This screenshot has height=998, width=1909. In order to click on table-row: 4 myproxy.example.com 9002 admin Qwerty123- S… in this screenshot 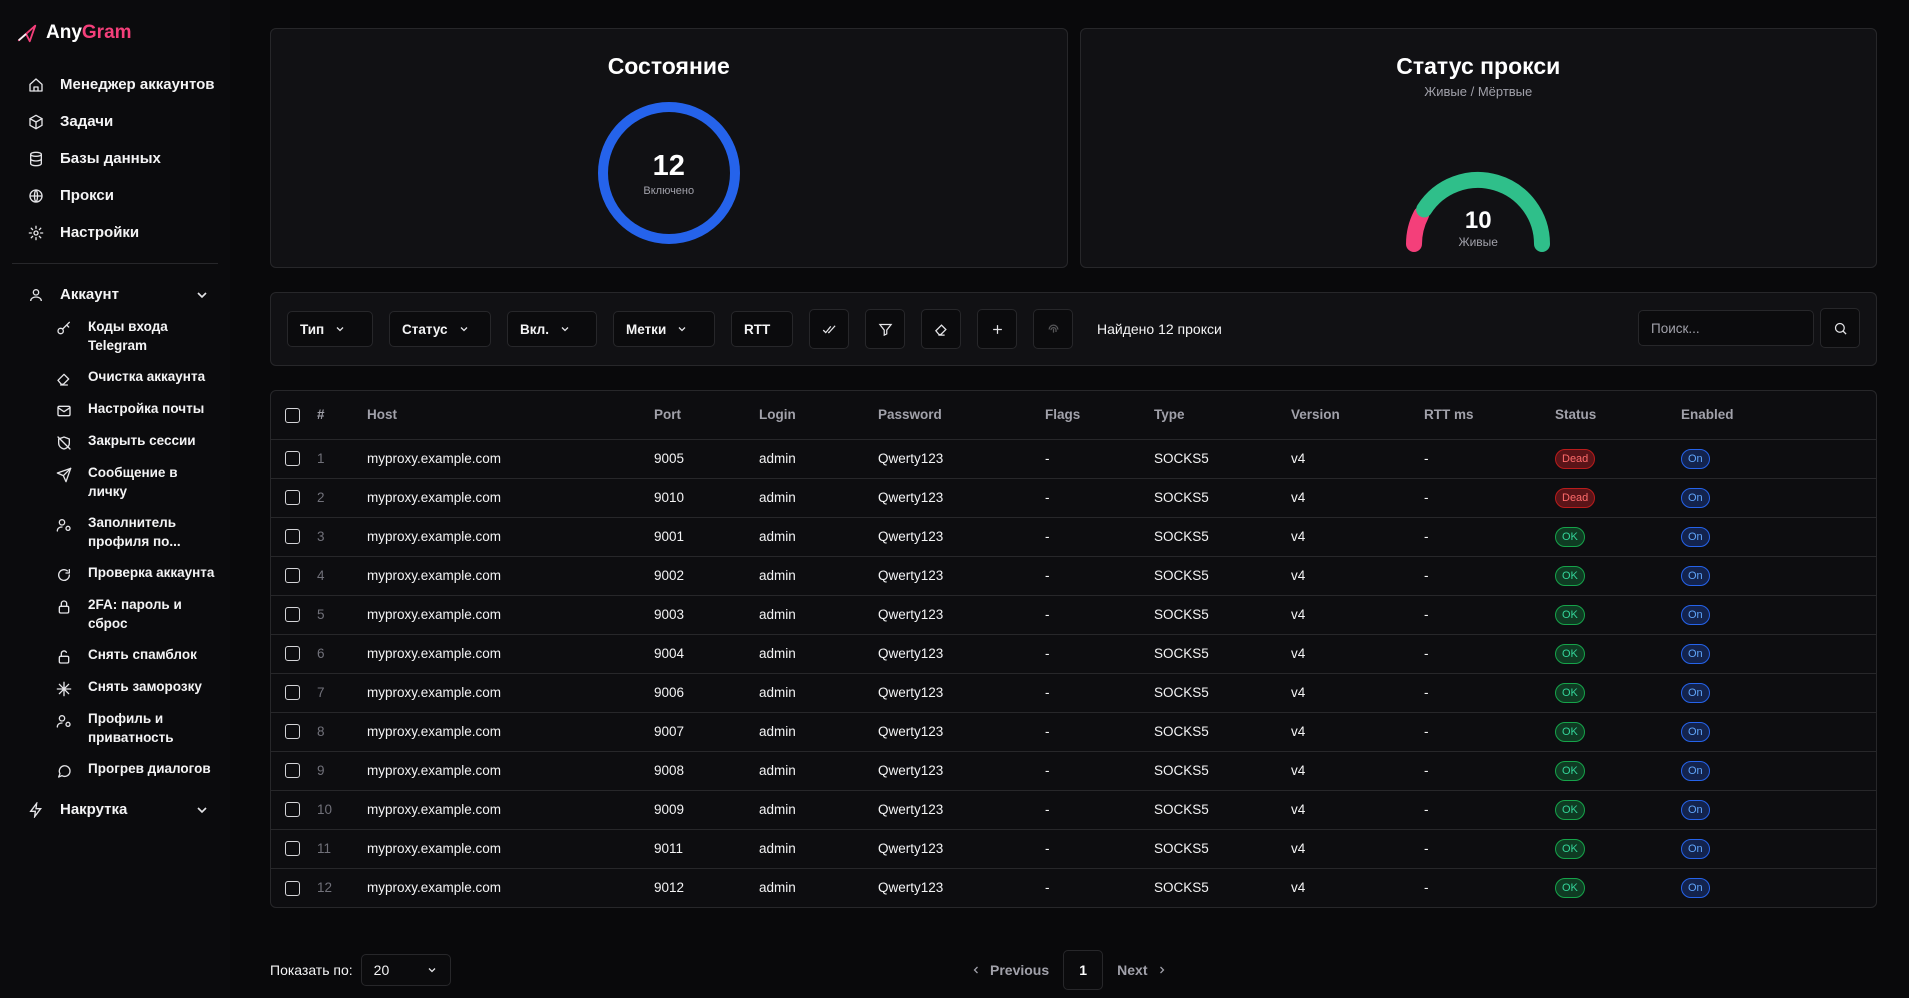, I will do `click(1073, 576)`.